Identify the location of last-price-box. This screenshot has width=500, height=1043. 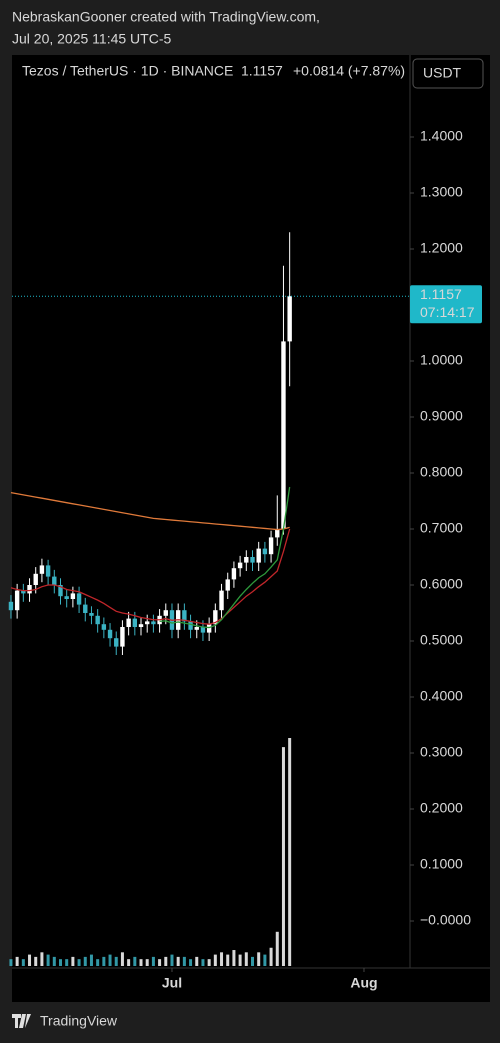
(446, 304).